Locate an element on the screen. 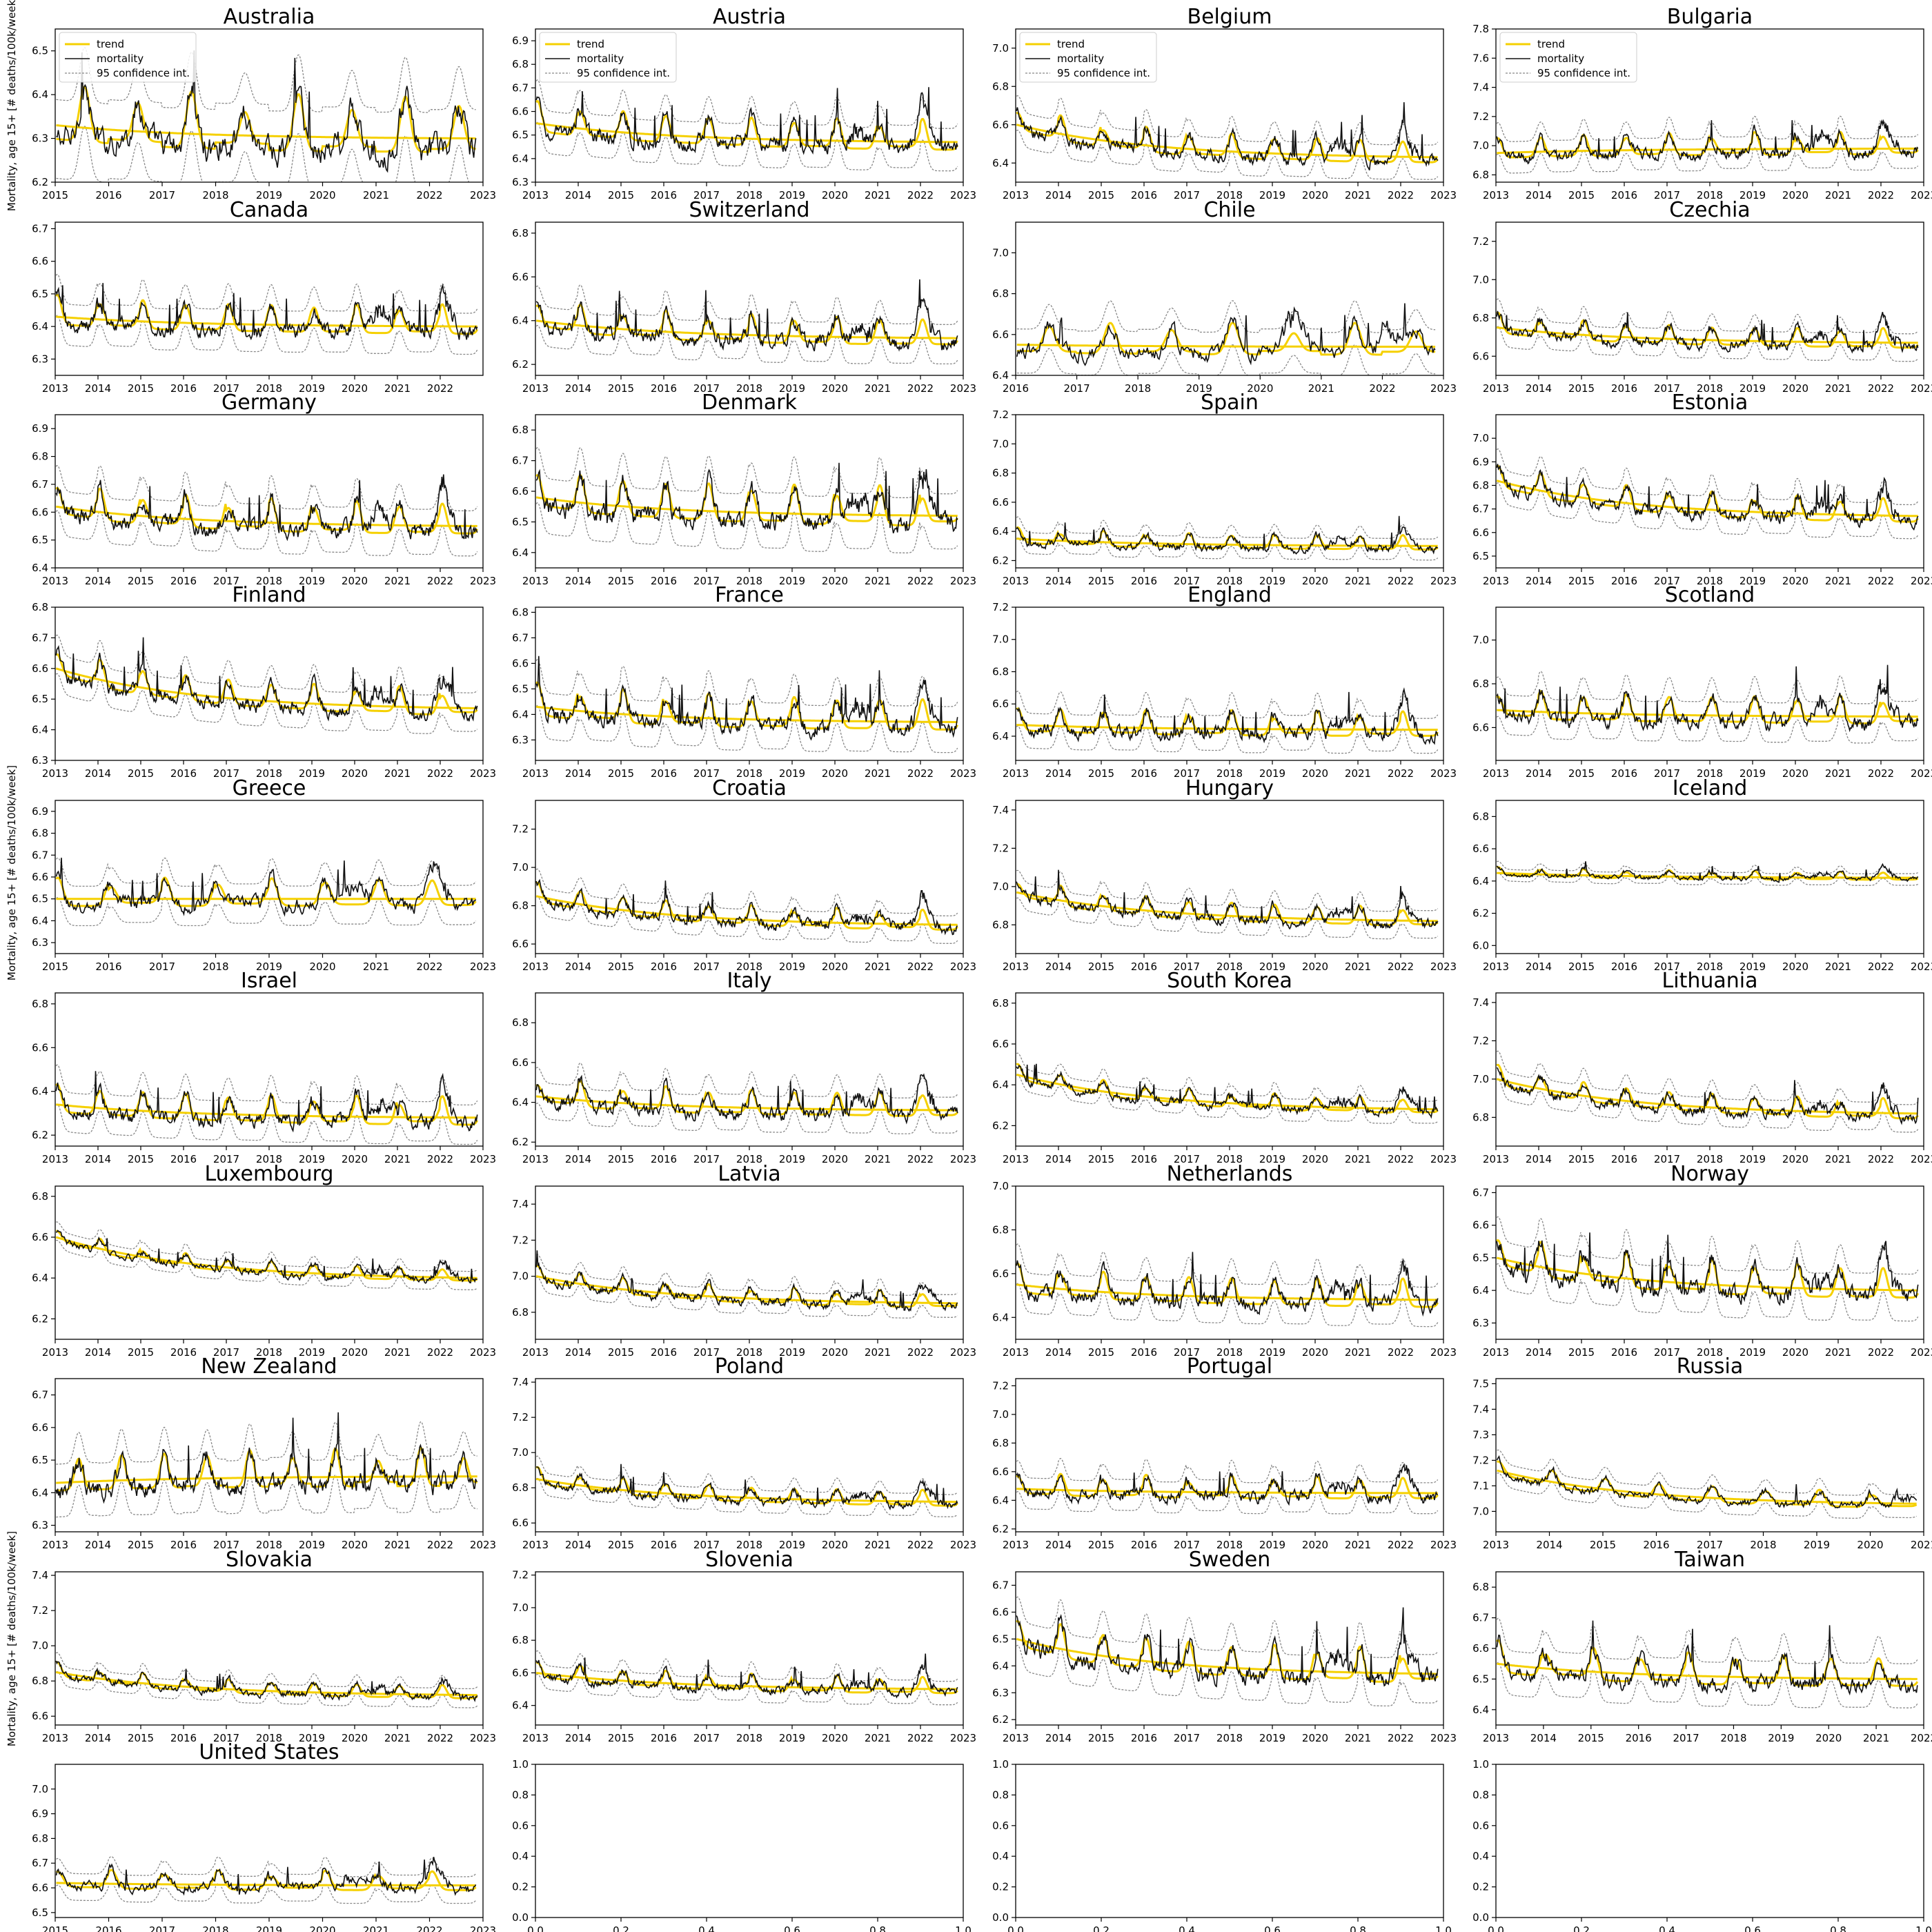 The width and height of the screenshot is (1932, 1932). panel-title: Italy is located at coordinates (749, 981).